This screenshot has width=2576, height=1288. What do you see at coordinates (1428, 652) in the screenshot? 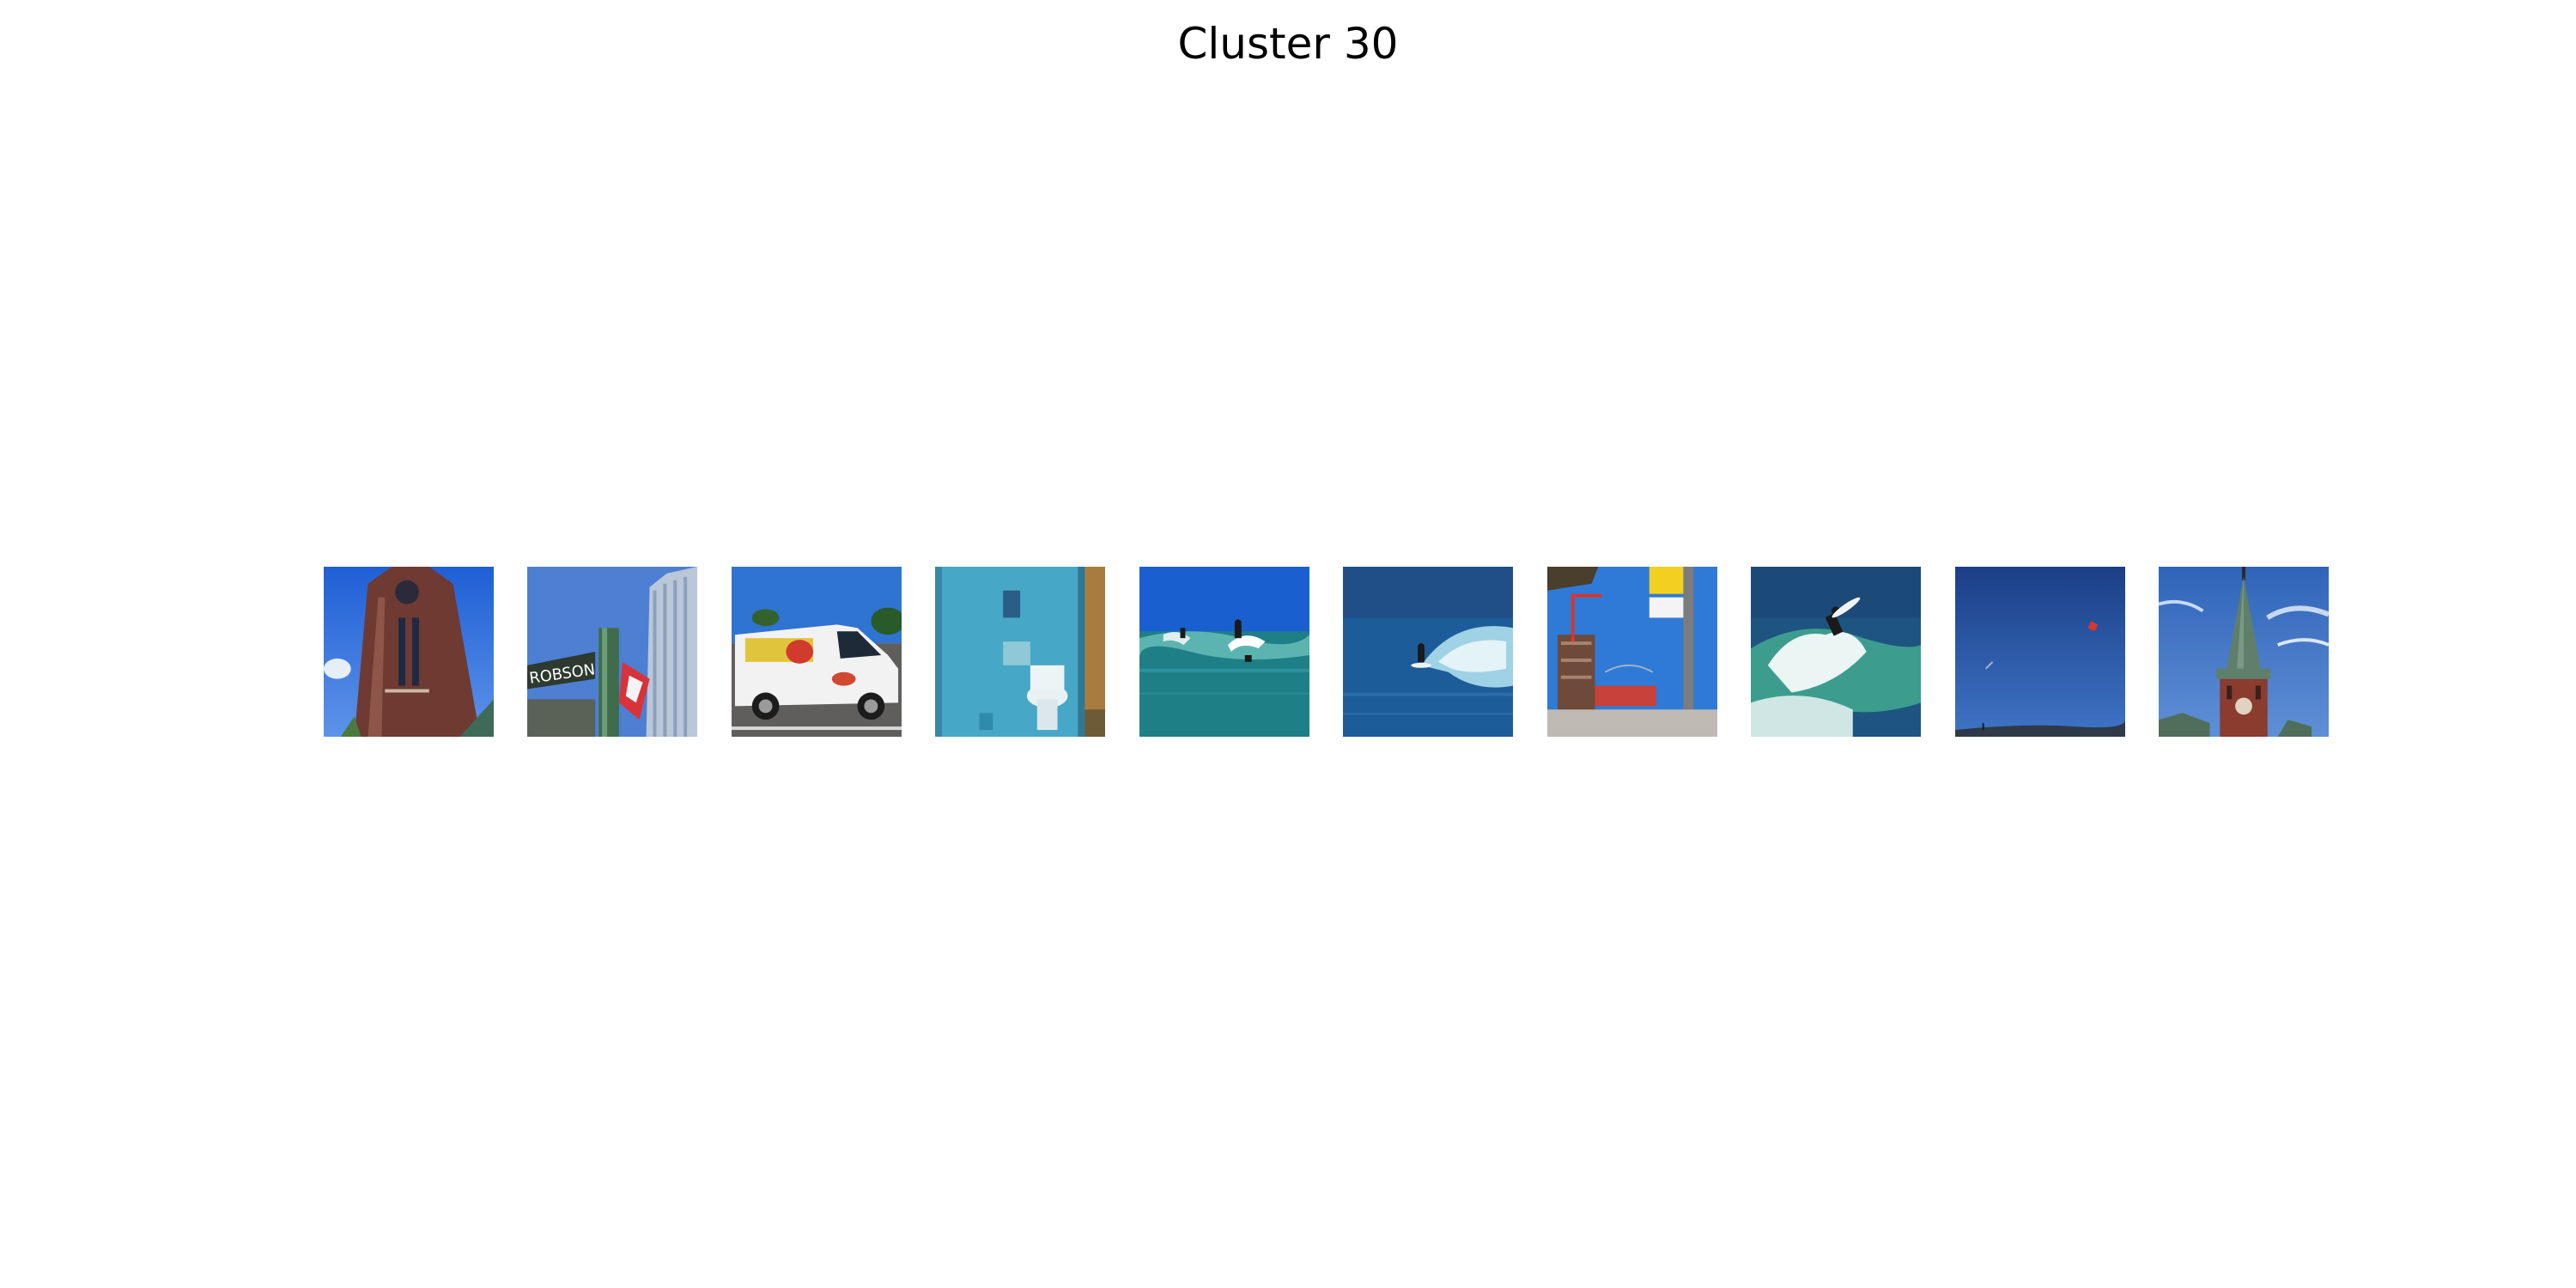
I see `surfer-on-wave-photo` at bounding box center [1428, 652].